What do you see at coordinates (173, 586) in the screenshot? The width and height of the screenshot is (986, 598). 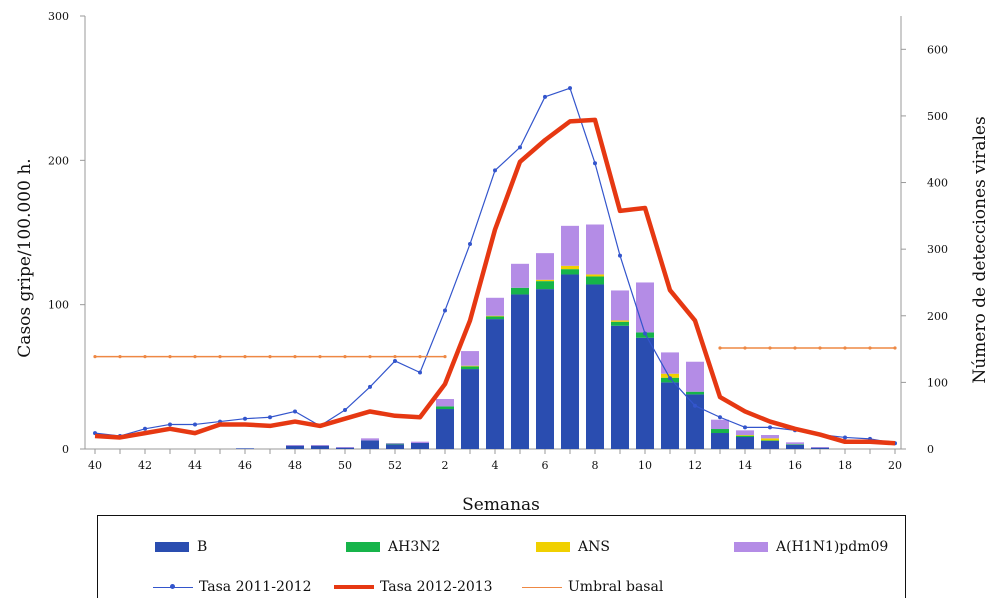 I see `legend-line-tasa-2011` at bounding box center [173, 586].